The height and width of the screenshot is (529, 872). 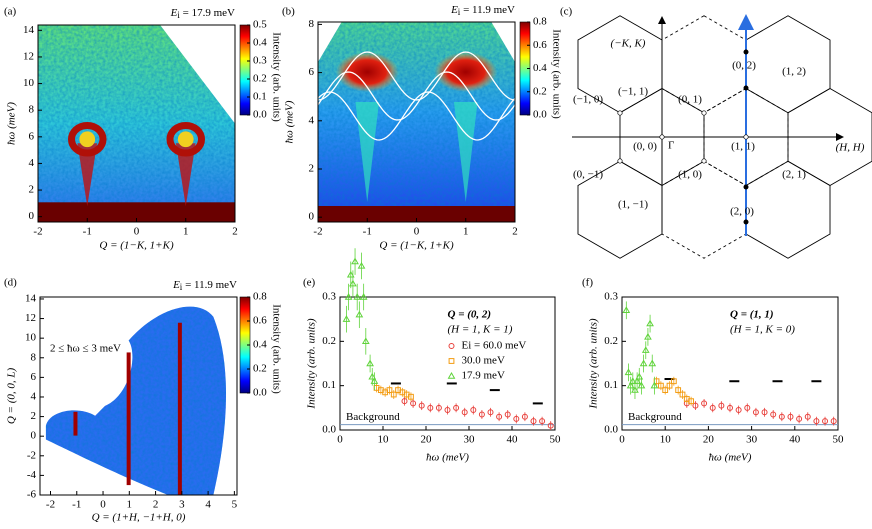 I want to click on colorbar-tick-label: 0.3, so click(x=260, y=61).